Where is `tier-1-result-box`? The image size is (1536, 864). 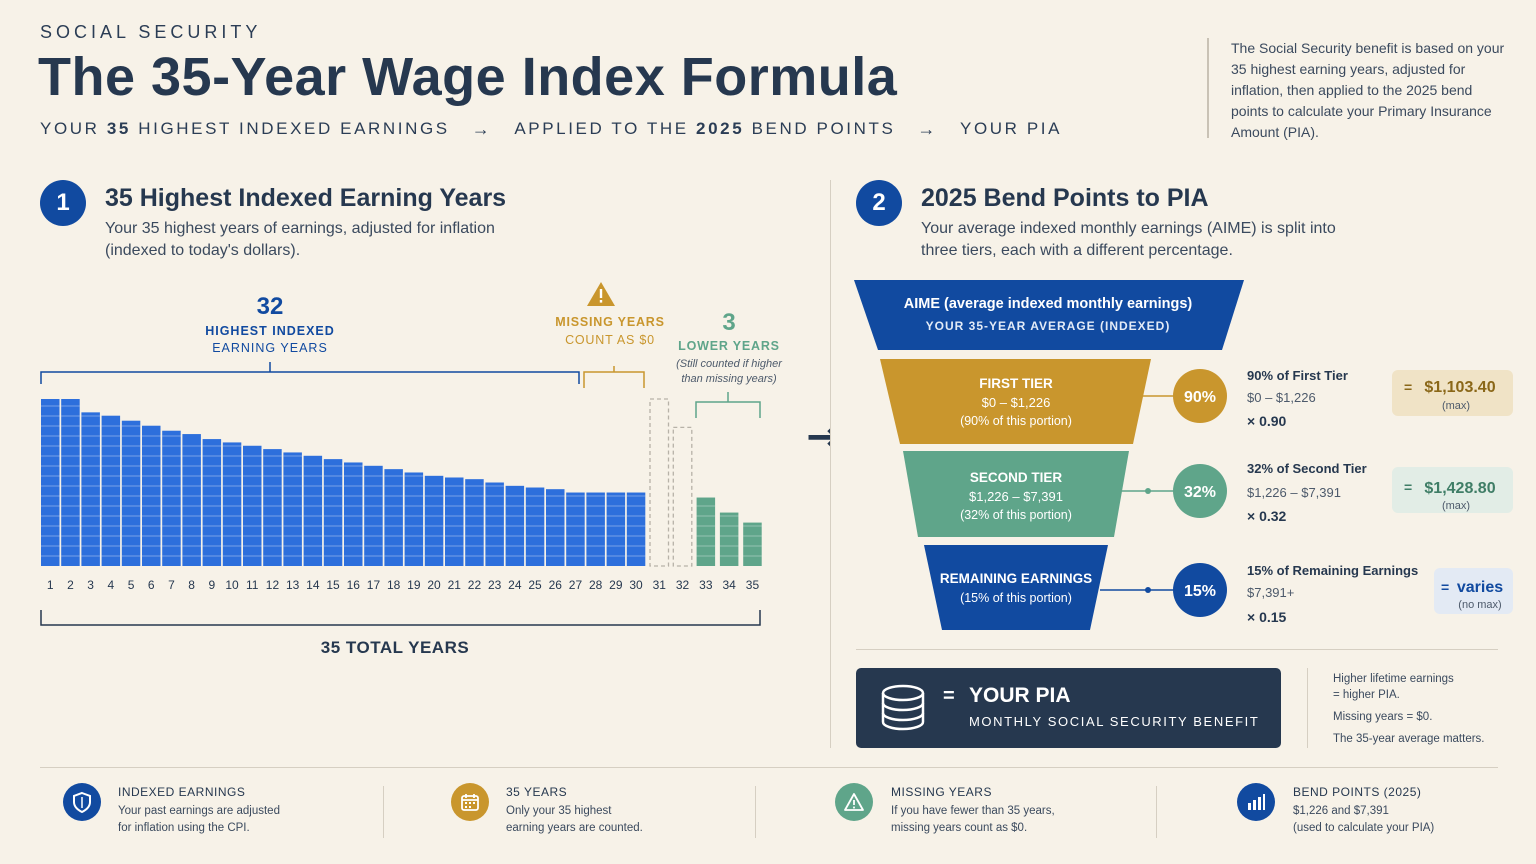 tier-1-result-box is located at coordinates (1452, 393).